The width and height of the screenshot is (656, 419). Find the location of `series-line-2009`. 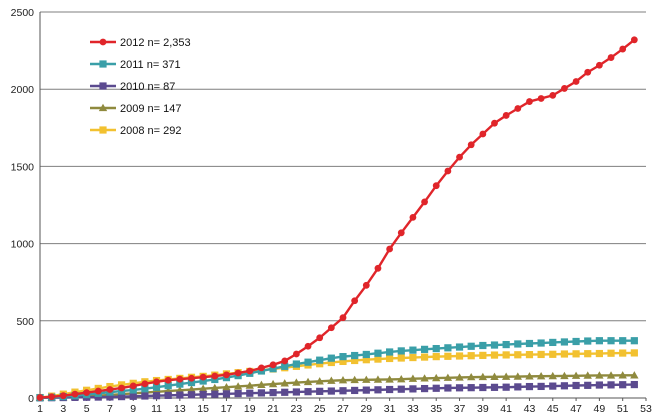

series-line-2009 is located at coordinates (337, 387).